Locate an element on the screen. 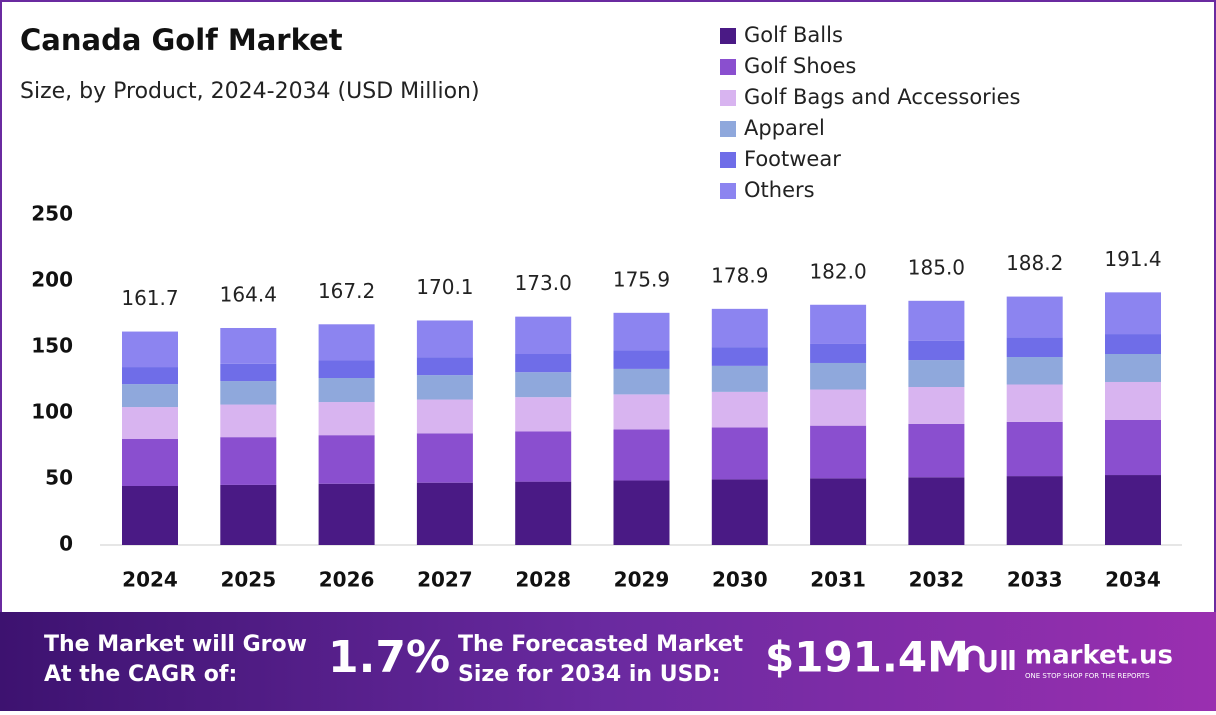 Image resolution: width=1216 pixels, height=715 pixels. x-tick-label: 2029 is located at coordinates (642, 580).